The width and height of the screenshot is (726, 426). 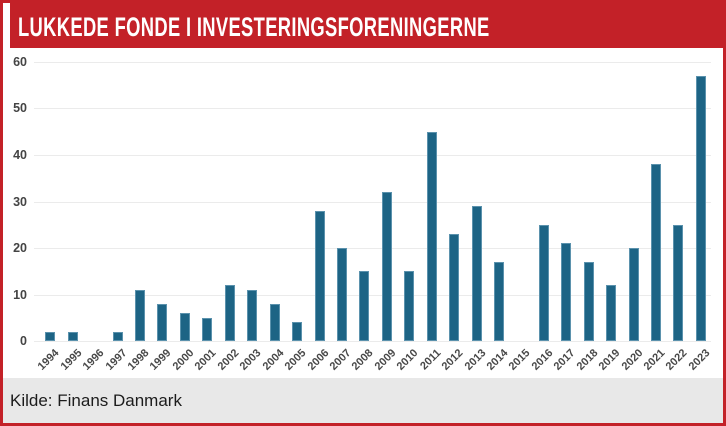 I want to click on x-axis-tick-label: 2015, so click(x=519, y=360).